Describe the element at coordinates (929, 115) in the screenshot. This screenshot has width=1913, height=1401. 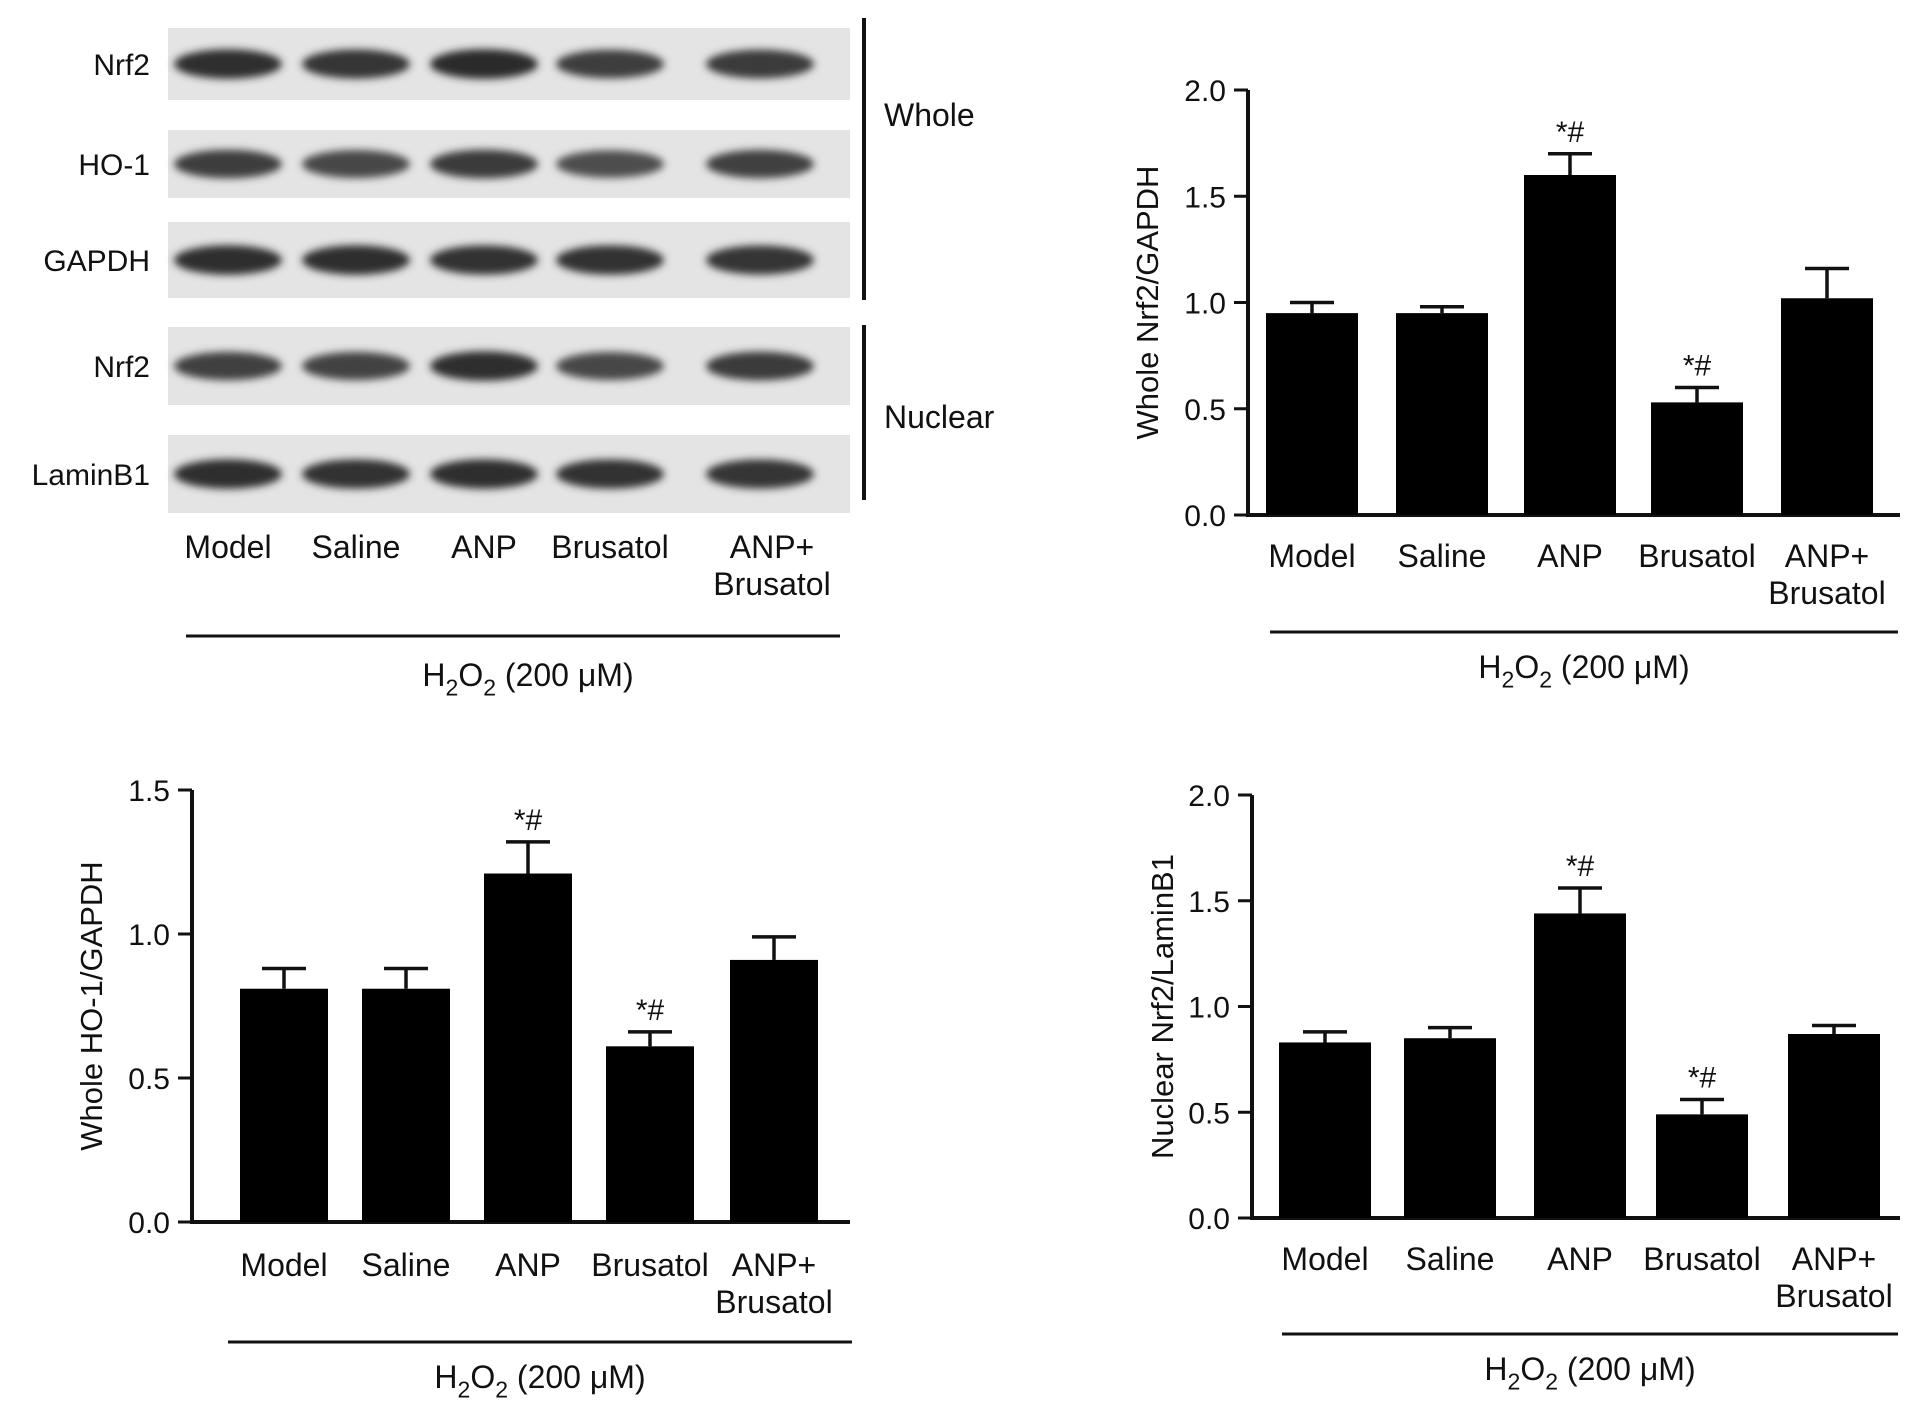
I see `group-label-whole: Whole` at that location.